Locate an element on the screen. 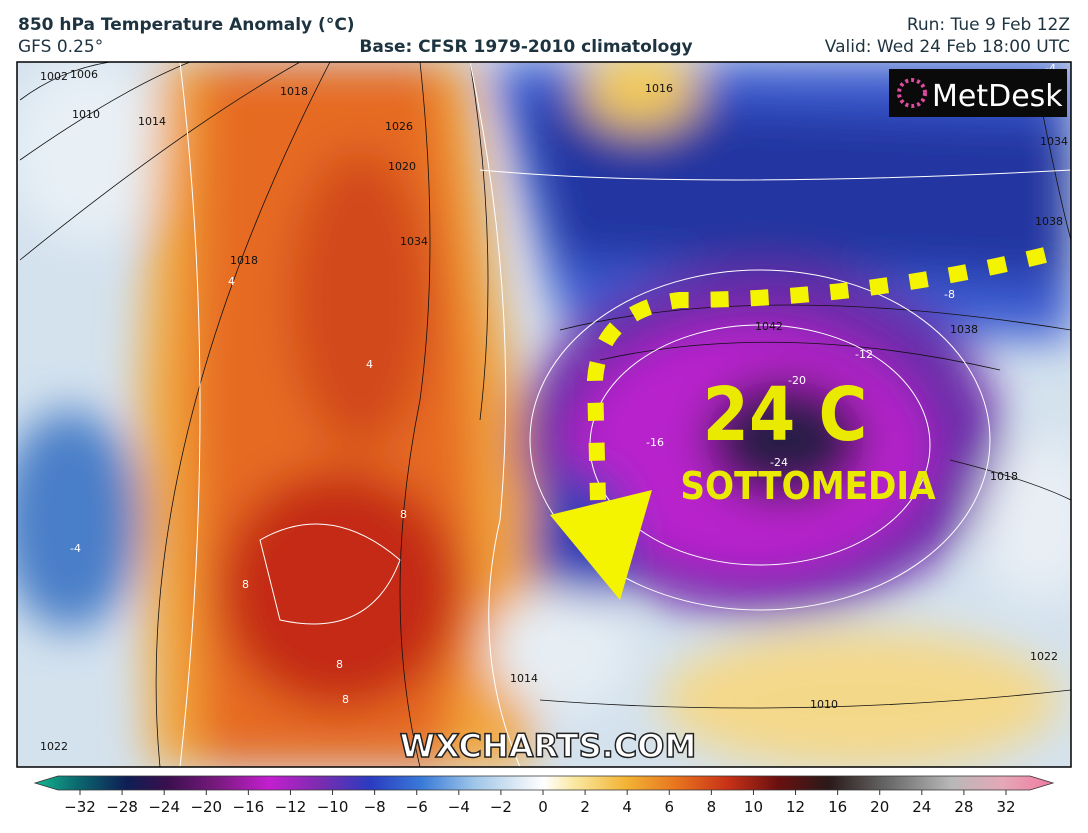 The image size is (1088, 833). colorbar-label: 16 is located at coordinates (837, 807).